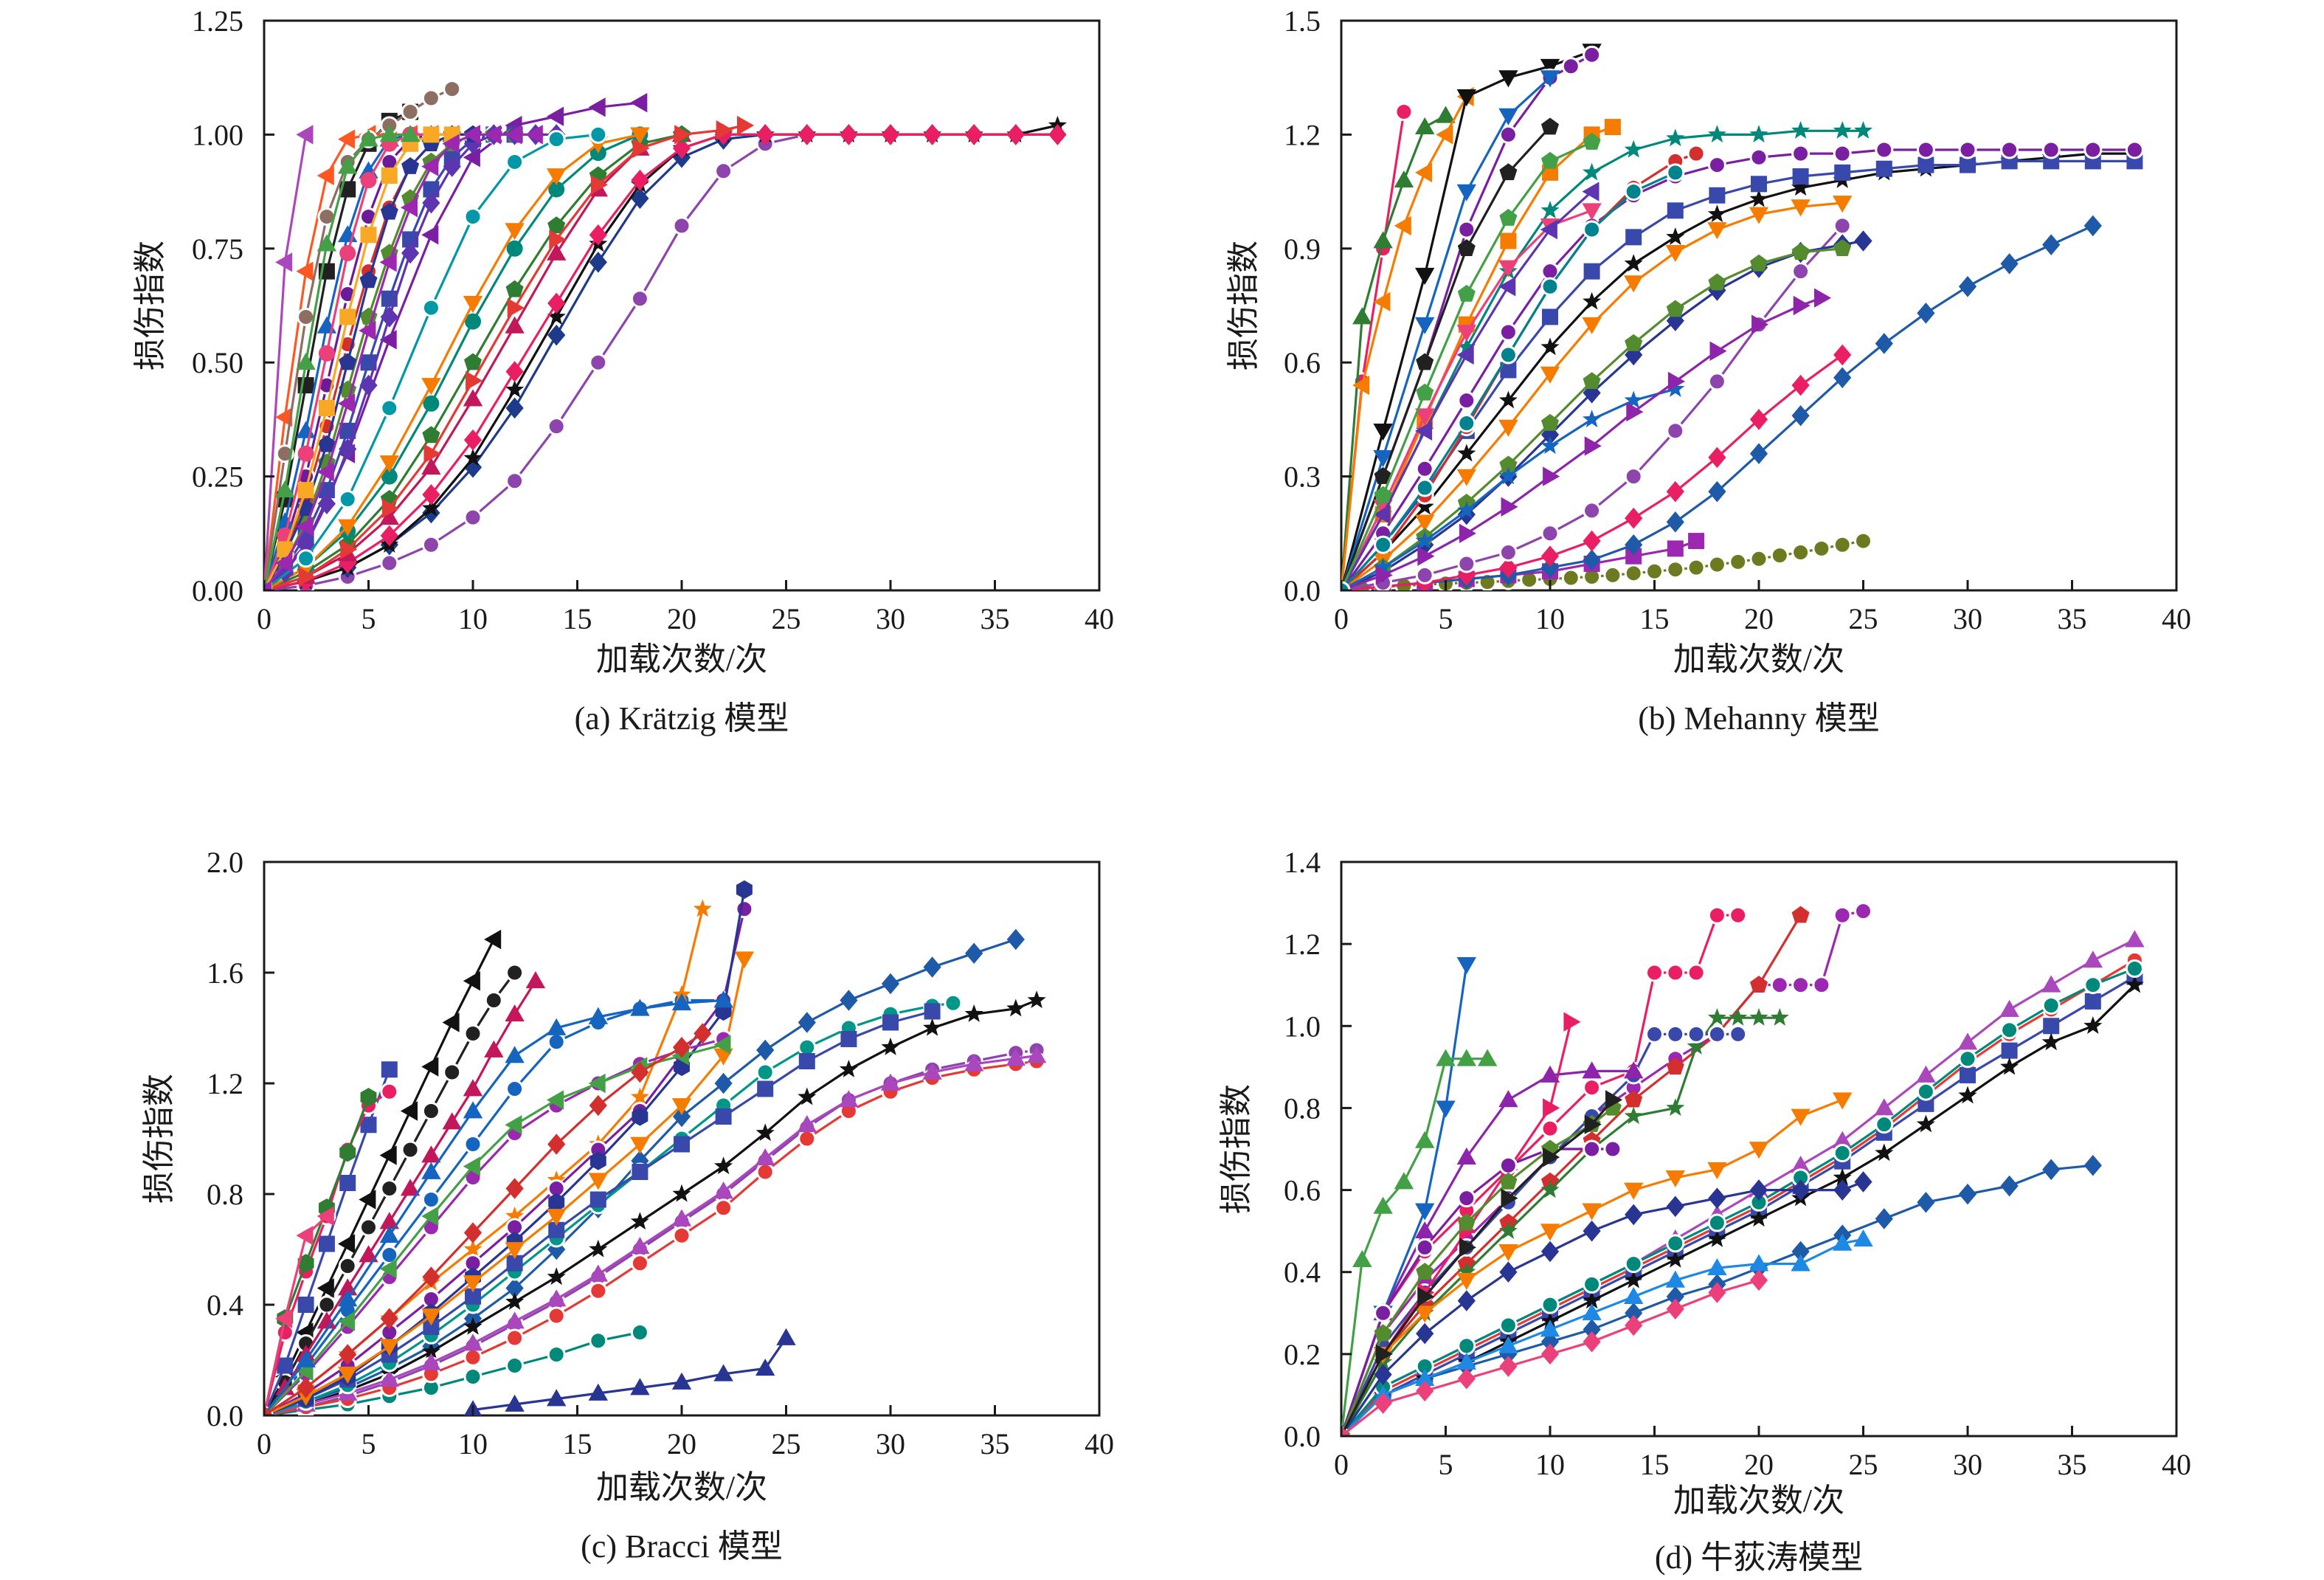 The image size is (2324, 1580). What do you see at coordinates (1758, 659) in the screenshot?
I see `x-axis-title: 加载次数/次` at bounding box center [1758, 659].